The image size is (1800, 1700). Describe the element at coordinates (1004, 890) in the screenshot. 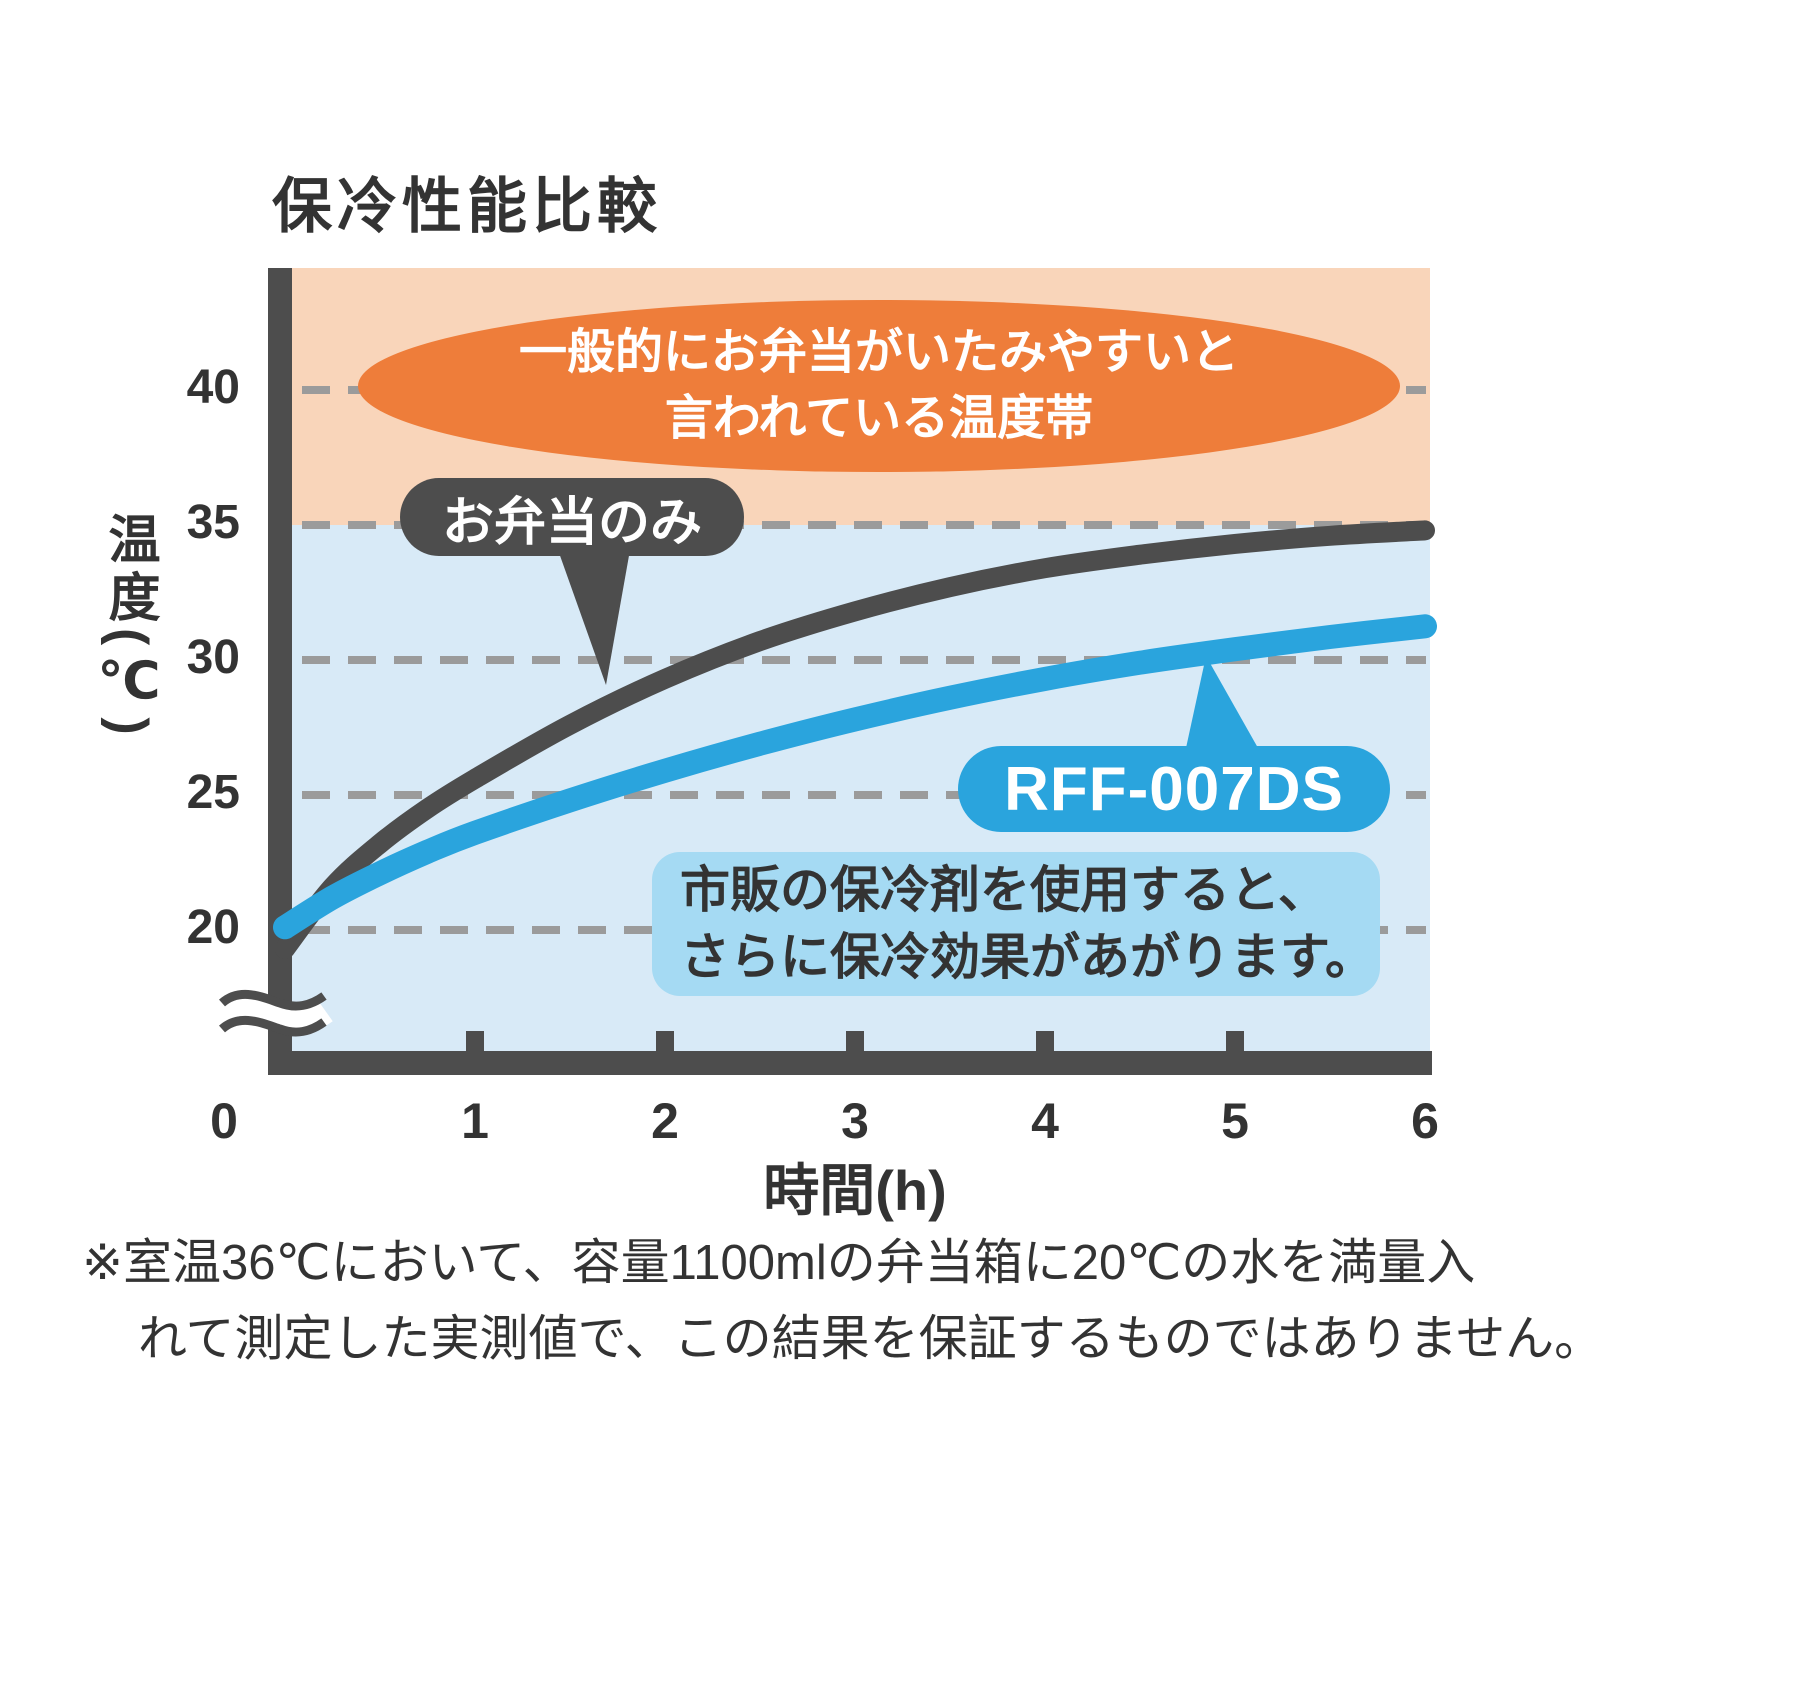

I see `ice-pack-note-line1: 市販の保冷剤を使用すると、` at that location.